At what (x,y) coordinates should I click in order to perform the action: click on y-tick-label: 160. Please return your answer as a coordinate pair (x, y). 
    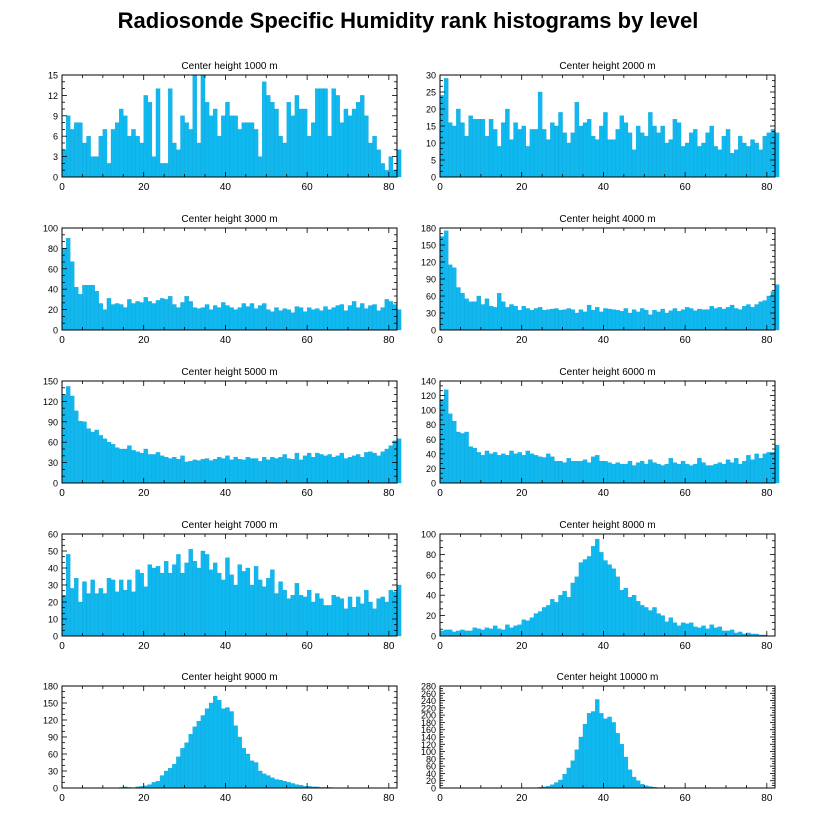
    Looking at the image, I should click on (428, 730).